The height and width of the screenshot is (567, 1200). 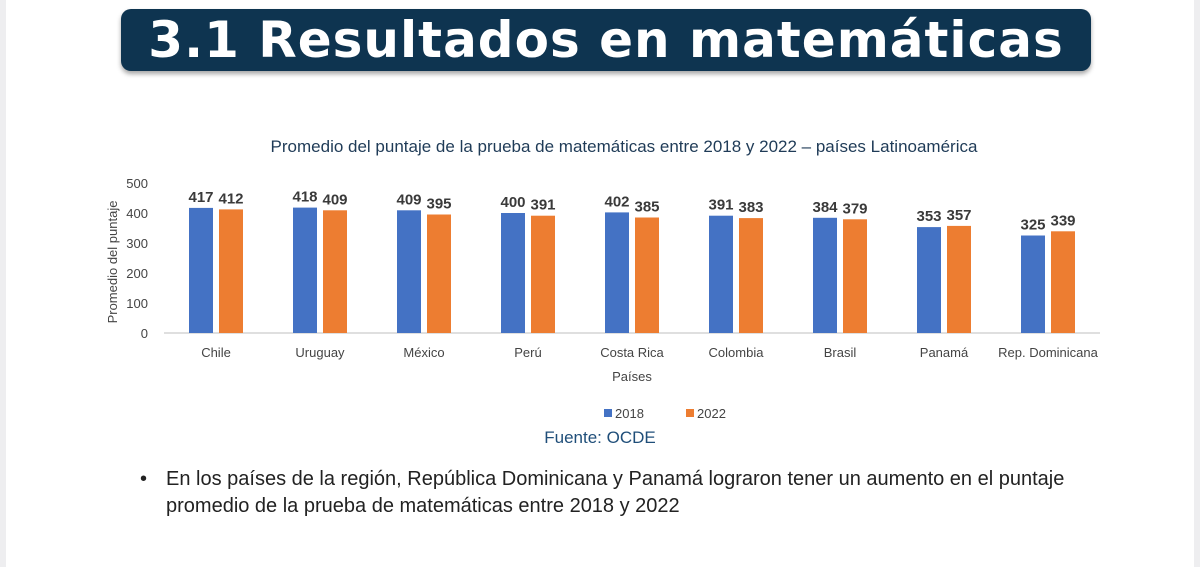 What do you see at coordinates (1063, 282) in the screenshot?
I see `bar-2022-rep-dominicana` at bounding box center [1063, 282].